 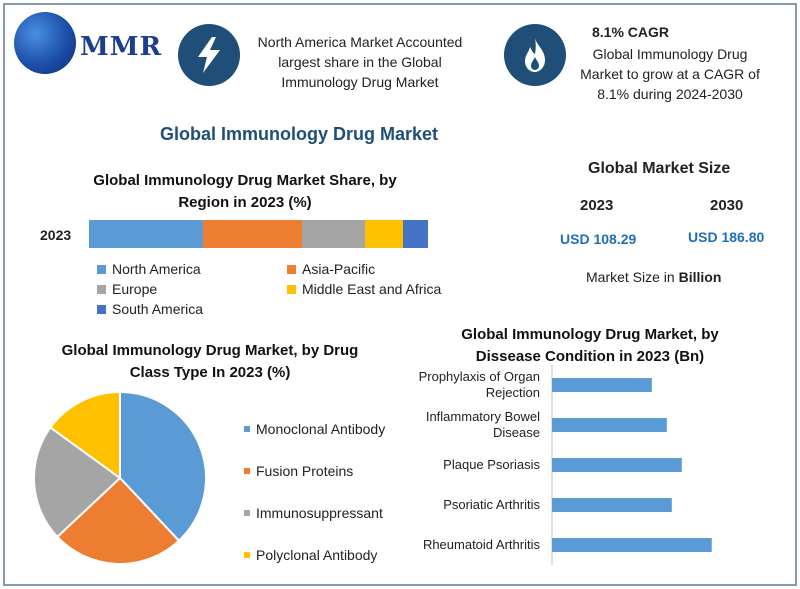 I want to click on region-bar-segment-asia-pacific, so click(x=252, y=234).